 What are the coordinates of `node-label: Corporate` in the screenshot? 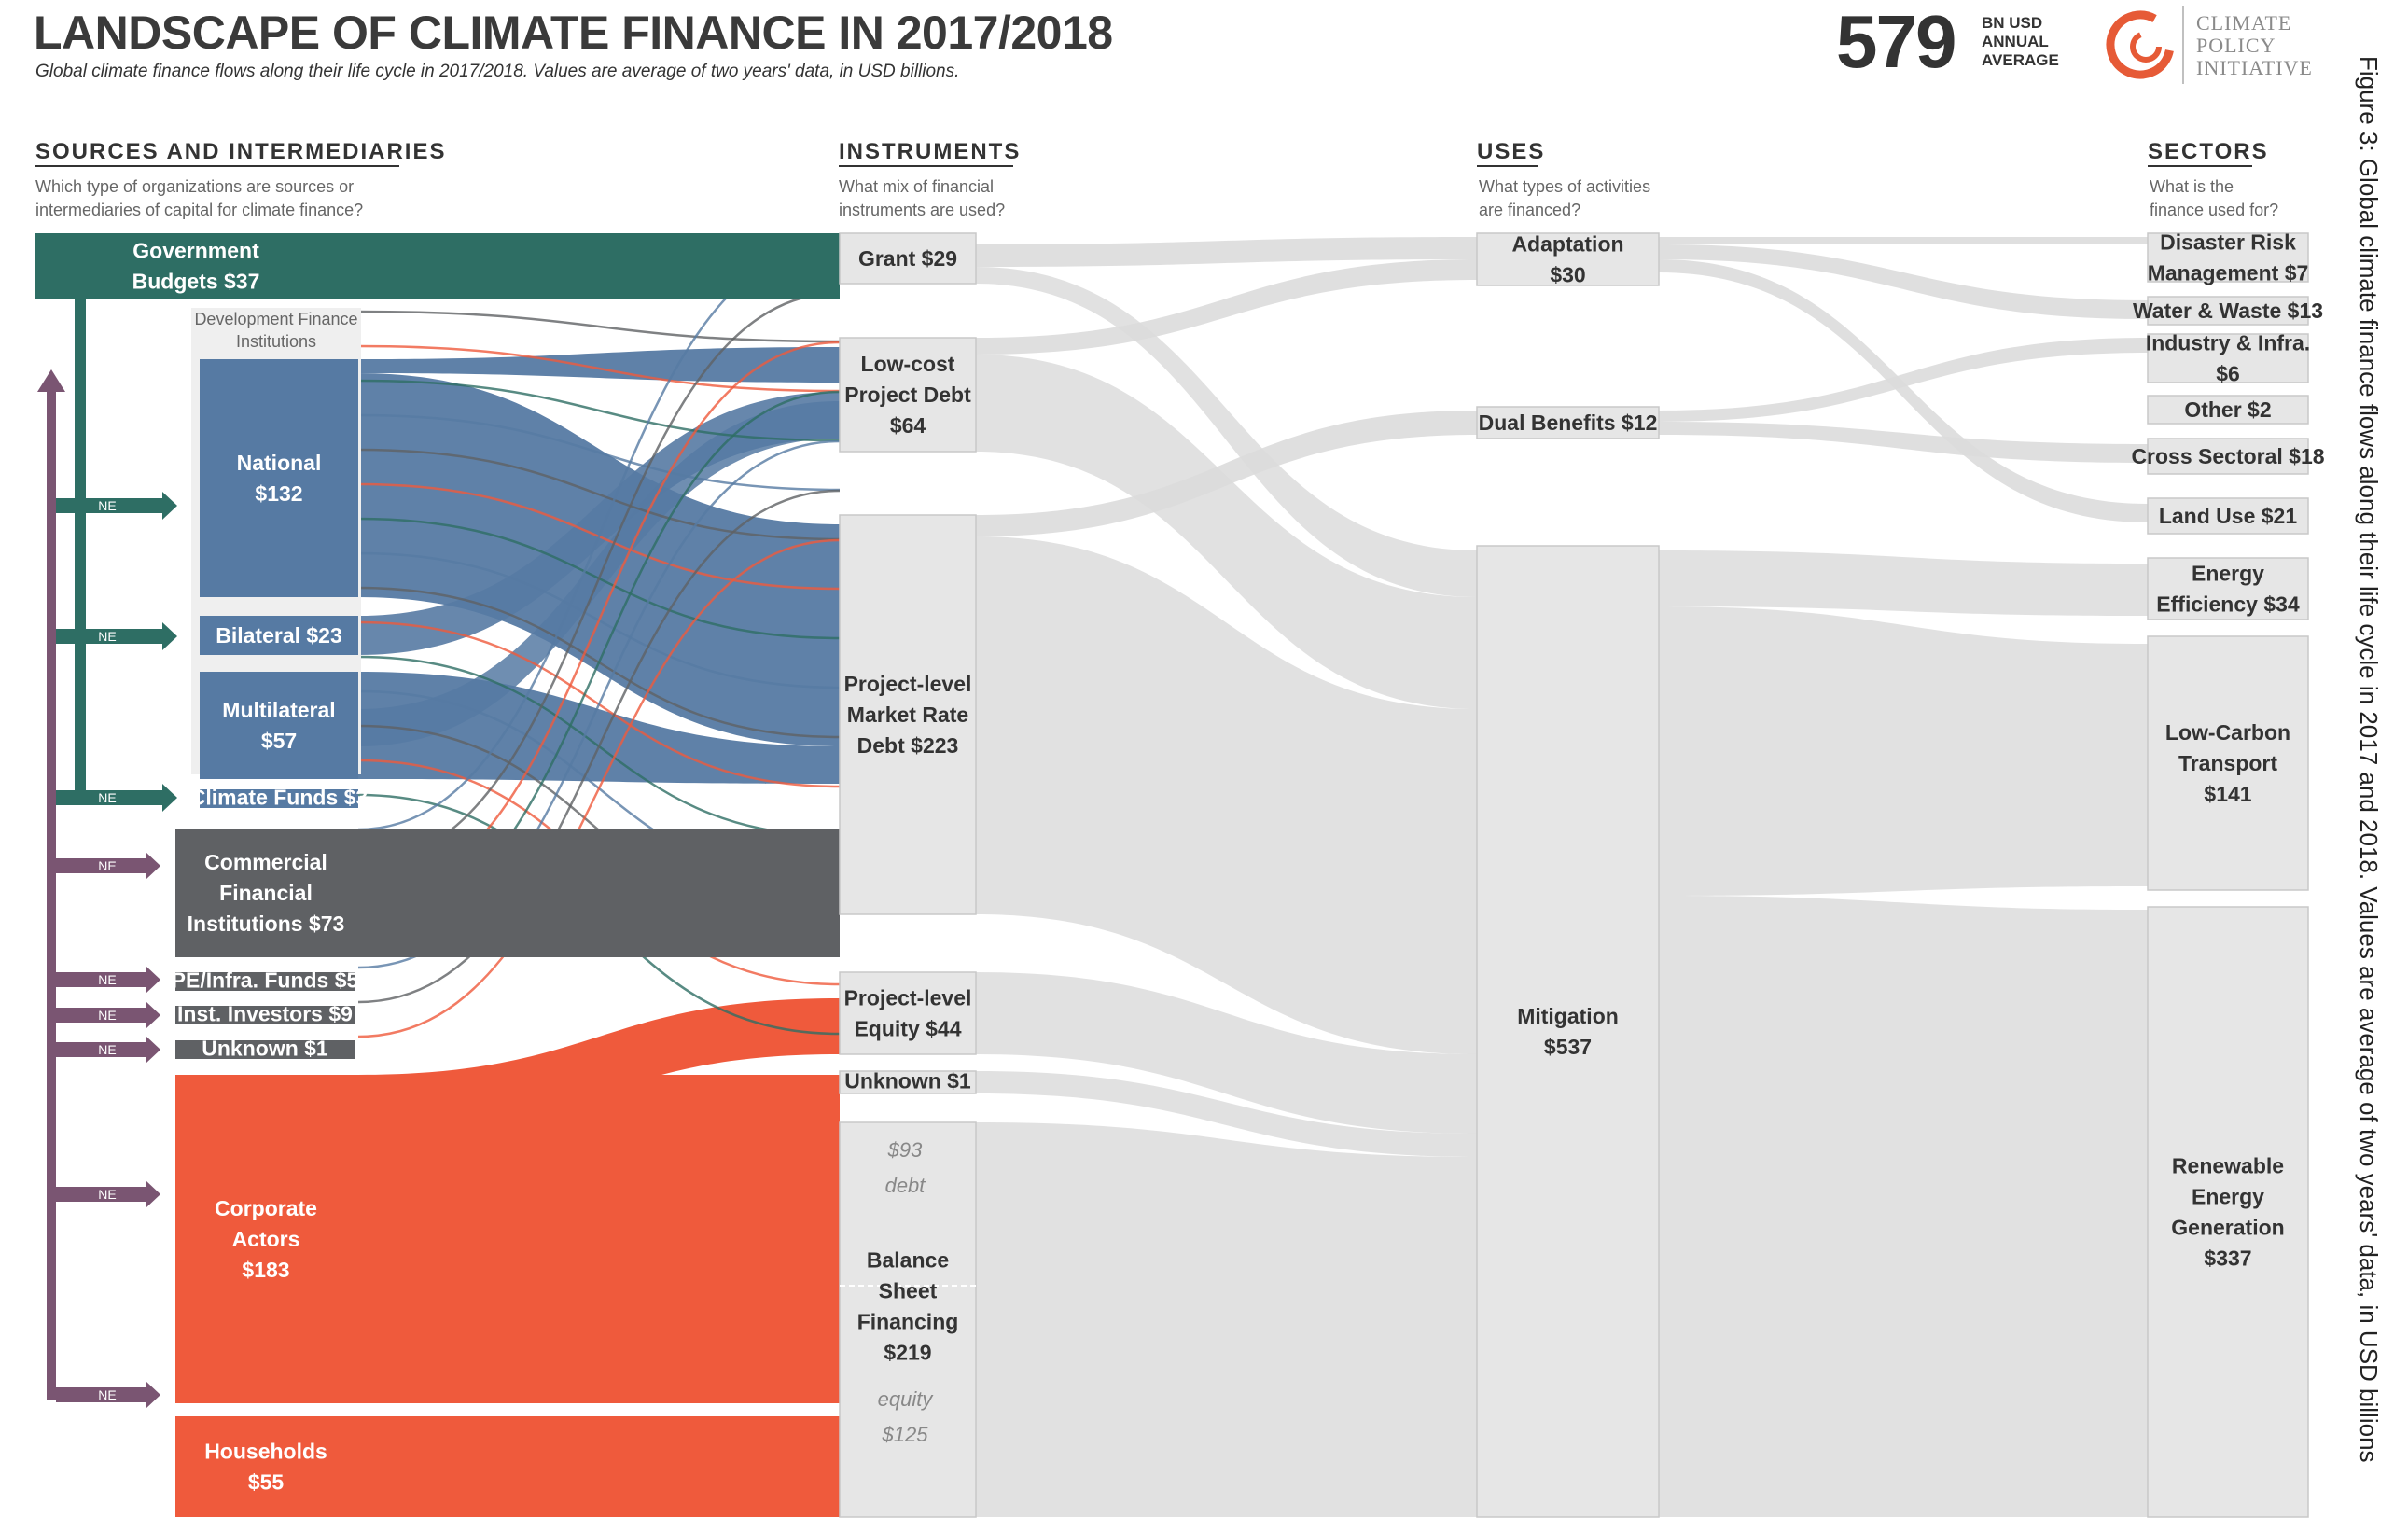 It's located at (266, 1208).